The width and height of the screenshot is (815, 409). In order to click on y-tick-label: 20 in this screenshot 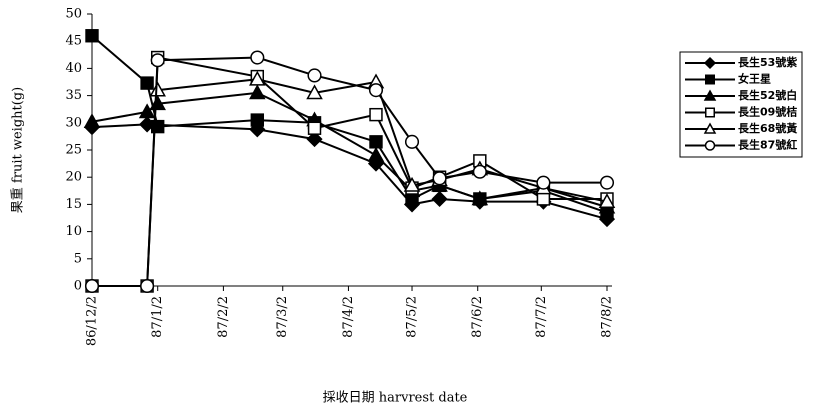, I will do `click(73, 177)`.